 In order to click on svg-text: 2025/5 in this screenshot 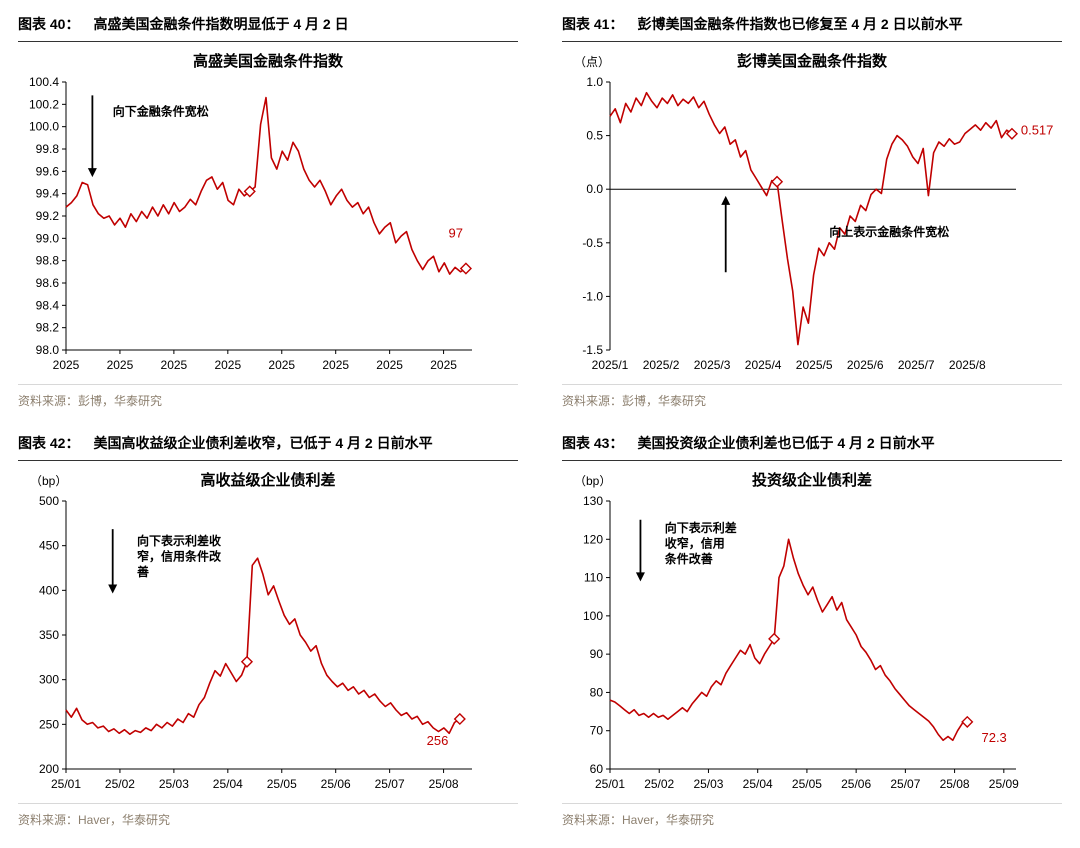, I will do `click(814, 365)`.